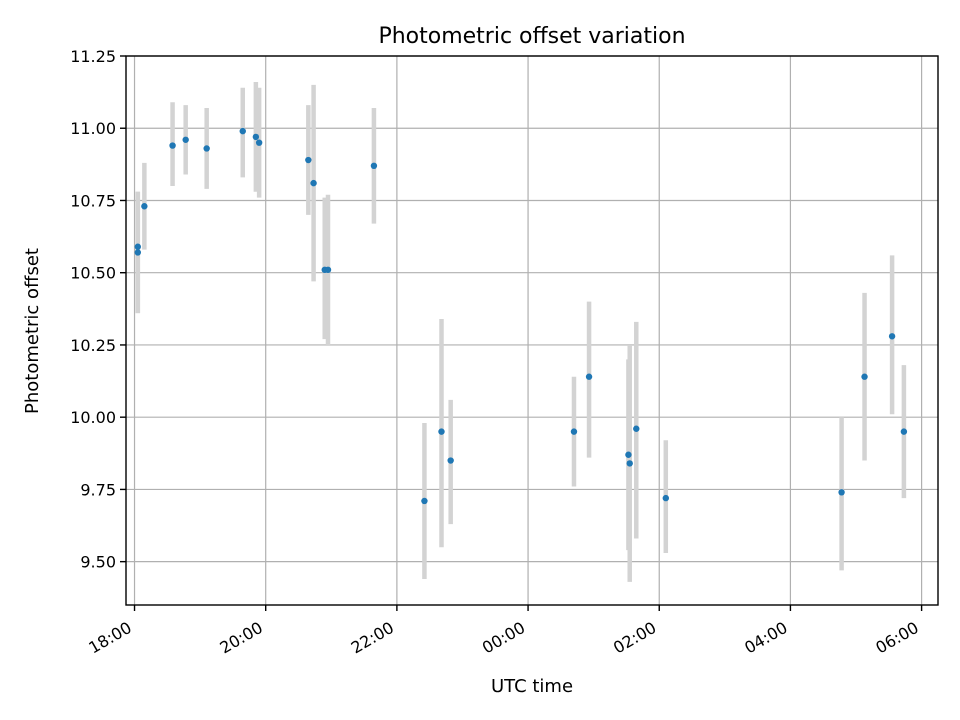  I want to click on x-axis-label: UTC time, so click(532, 686).